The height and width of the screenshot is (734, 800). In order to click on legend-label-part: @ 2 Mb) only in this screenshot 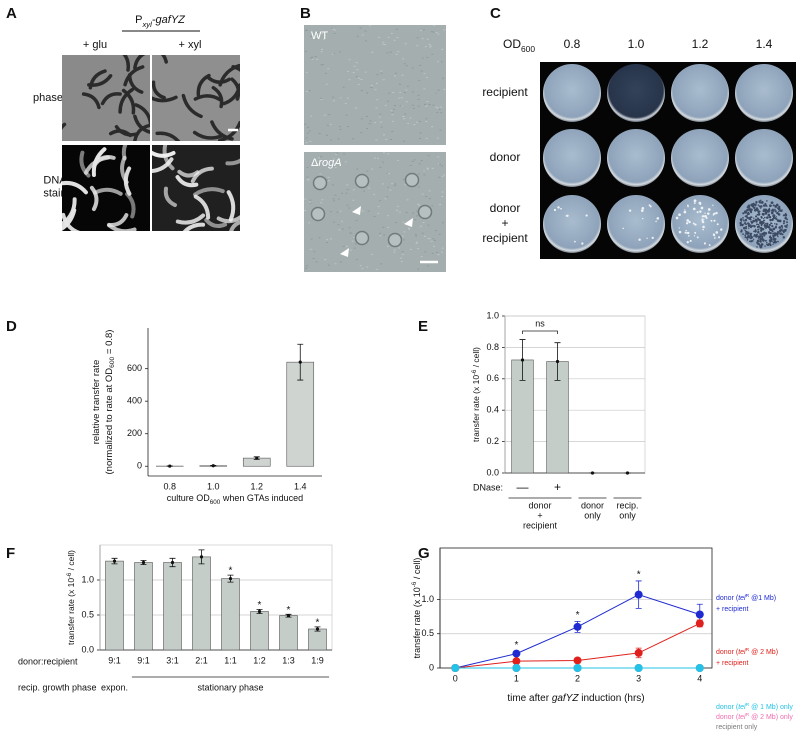, I will do `click(771, 717)`.